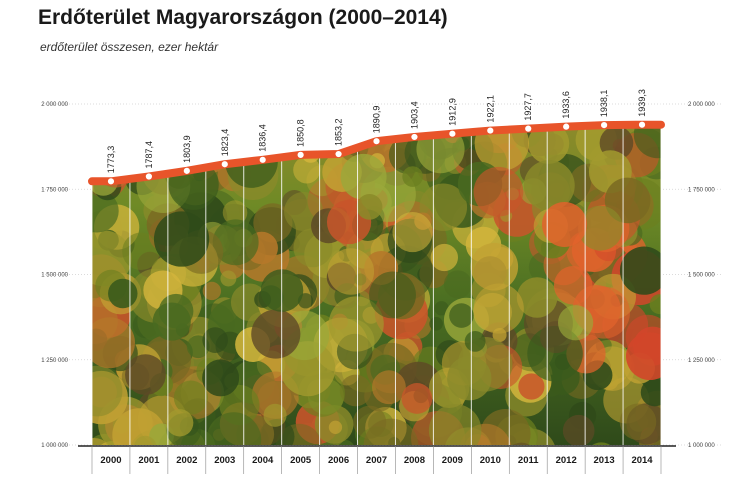  Describe the element at coordinates (490, 460) in the screenshot. I see `x-tick-label: 2010` at that location.